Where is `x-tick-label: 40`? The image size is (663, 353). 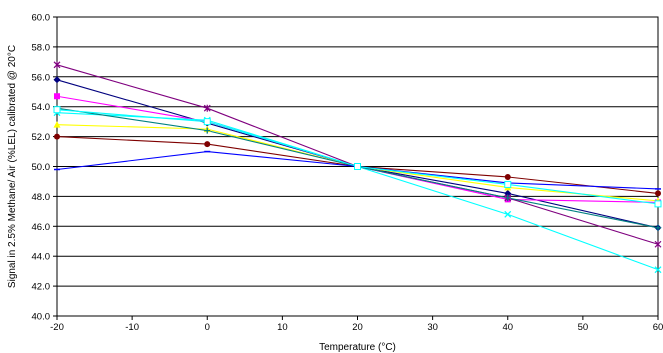
x-tick-label: 40 is located at coordinates (507, 327).